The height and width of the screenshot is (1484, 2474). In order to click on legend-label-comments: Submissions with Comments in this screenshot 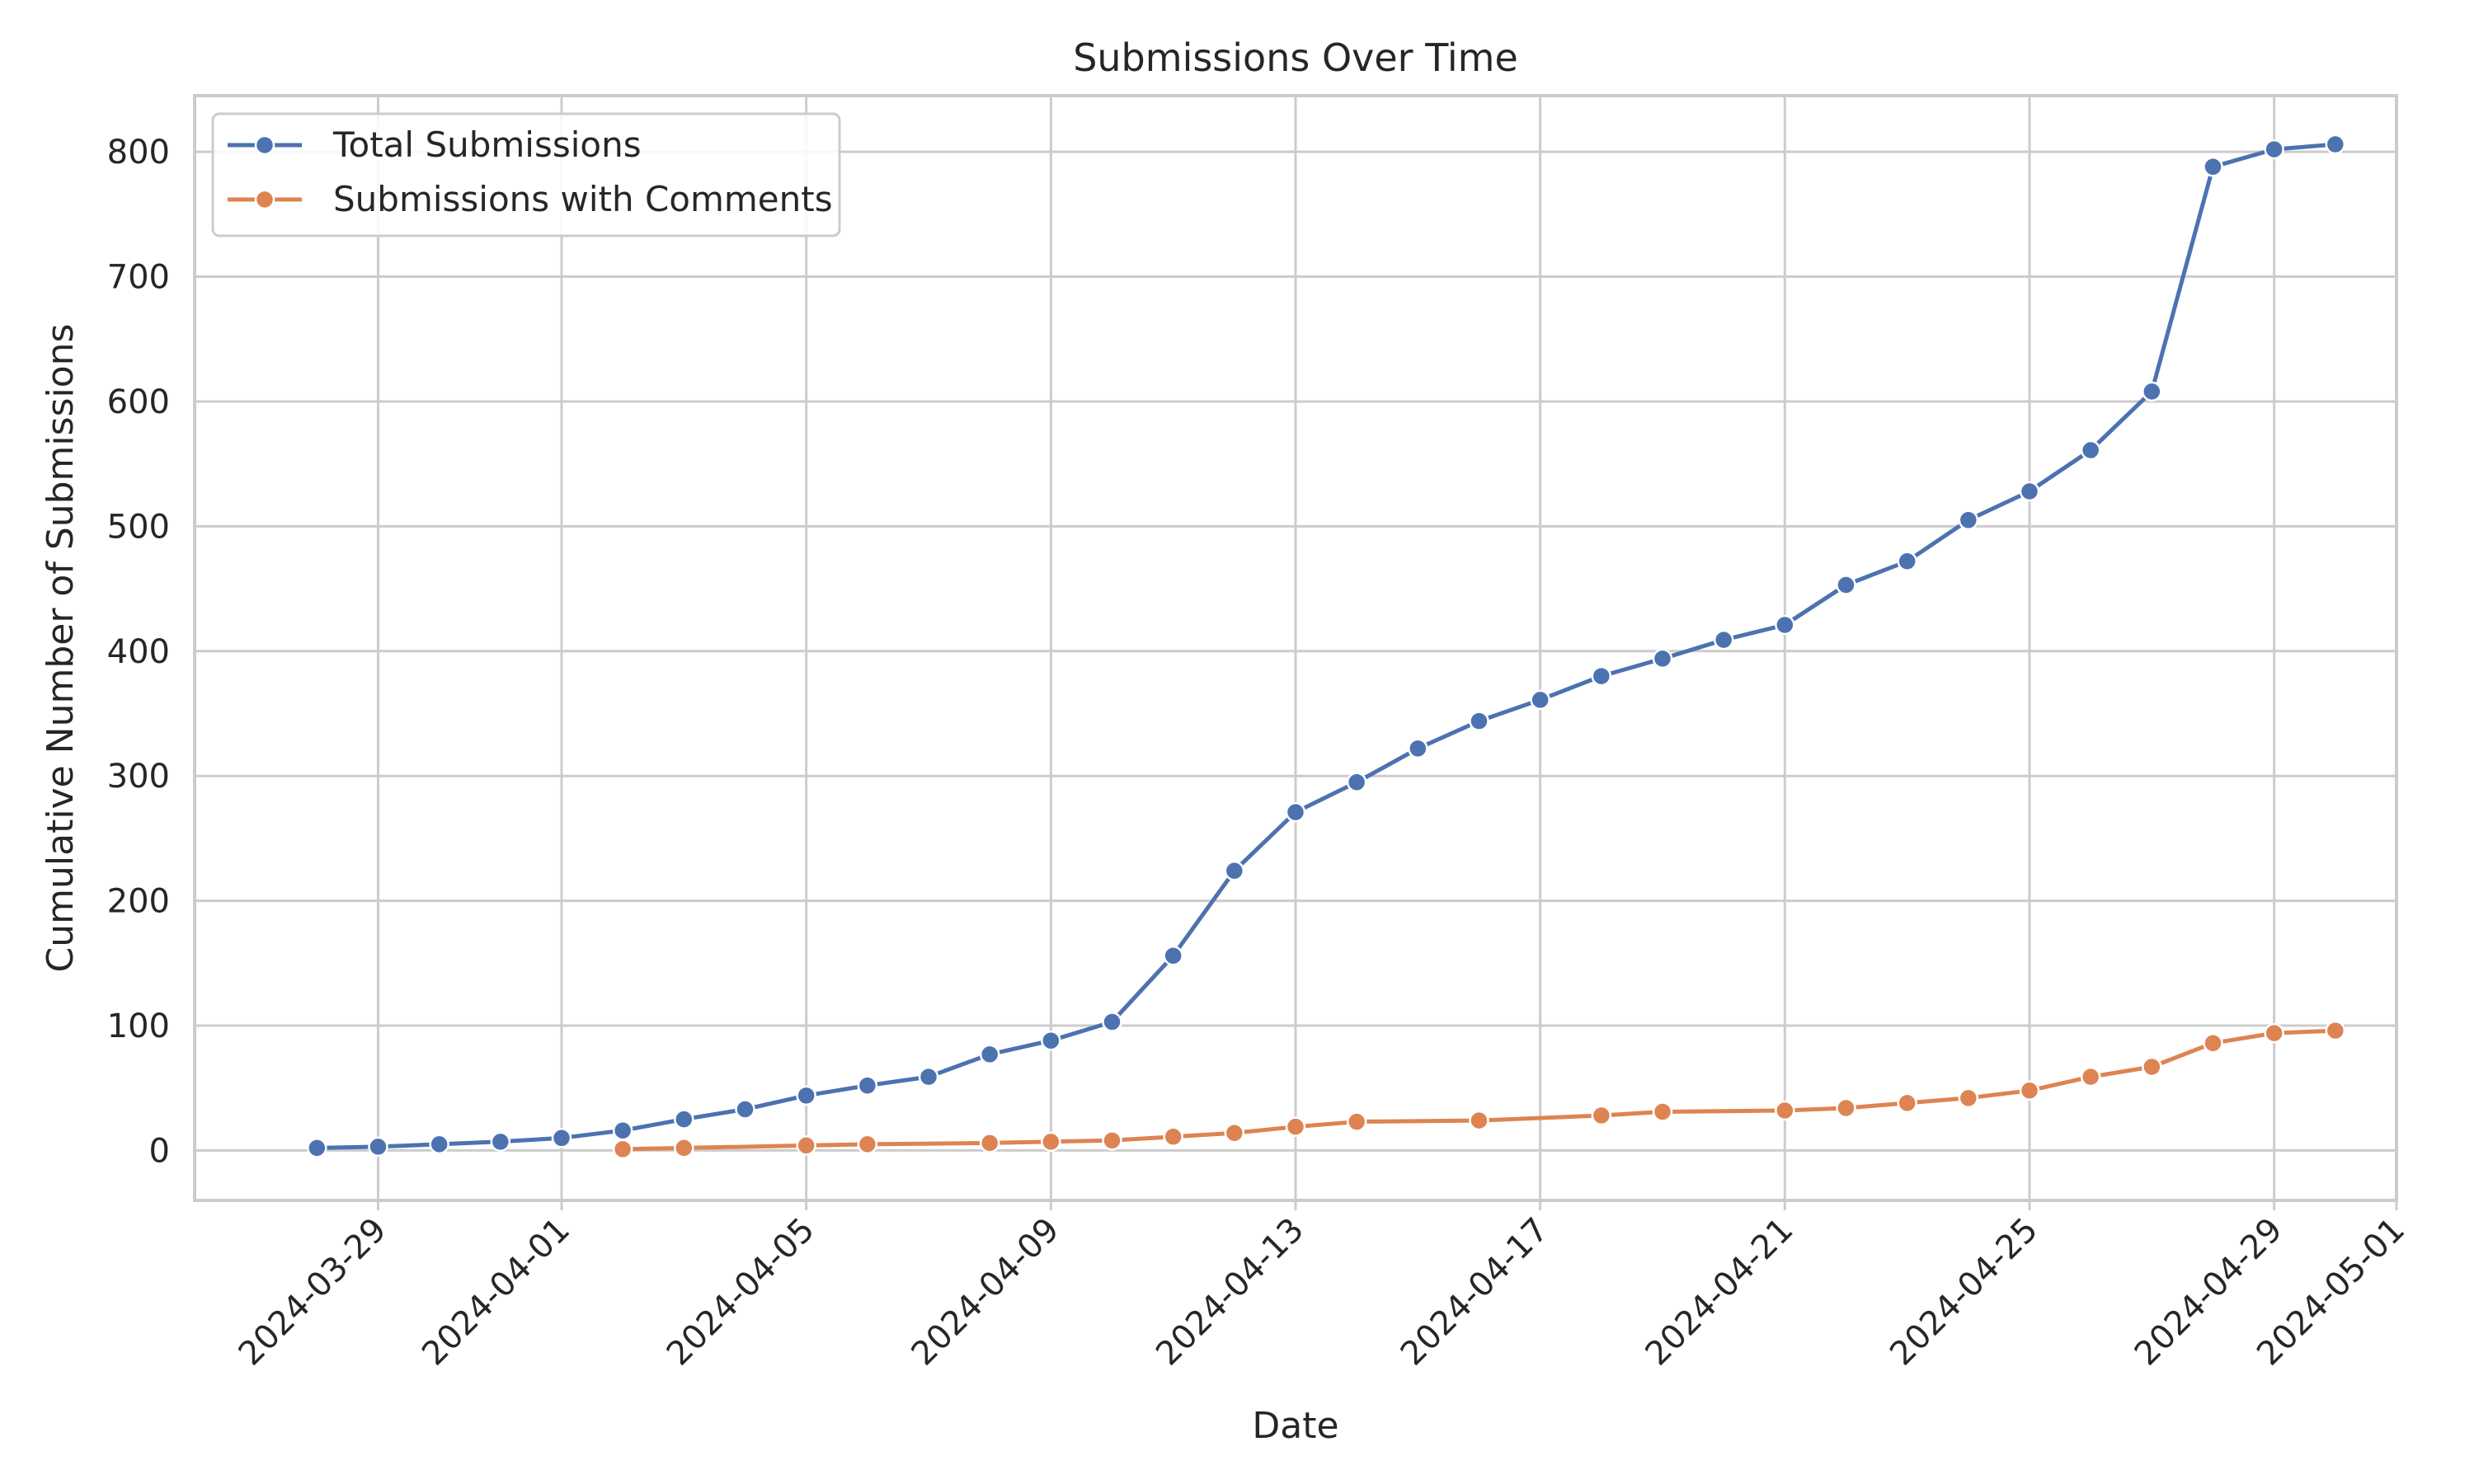, I will do `click(583, 199)`.